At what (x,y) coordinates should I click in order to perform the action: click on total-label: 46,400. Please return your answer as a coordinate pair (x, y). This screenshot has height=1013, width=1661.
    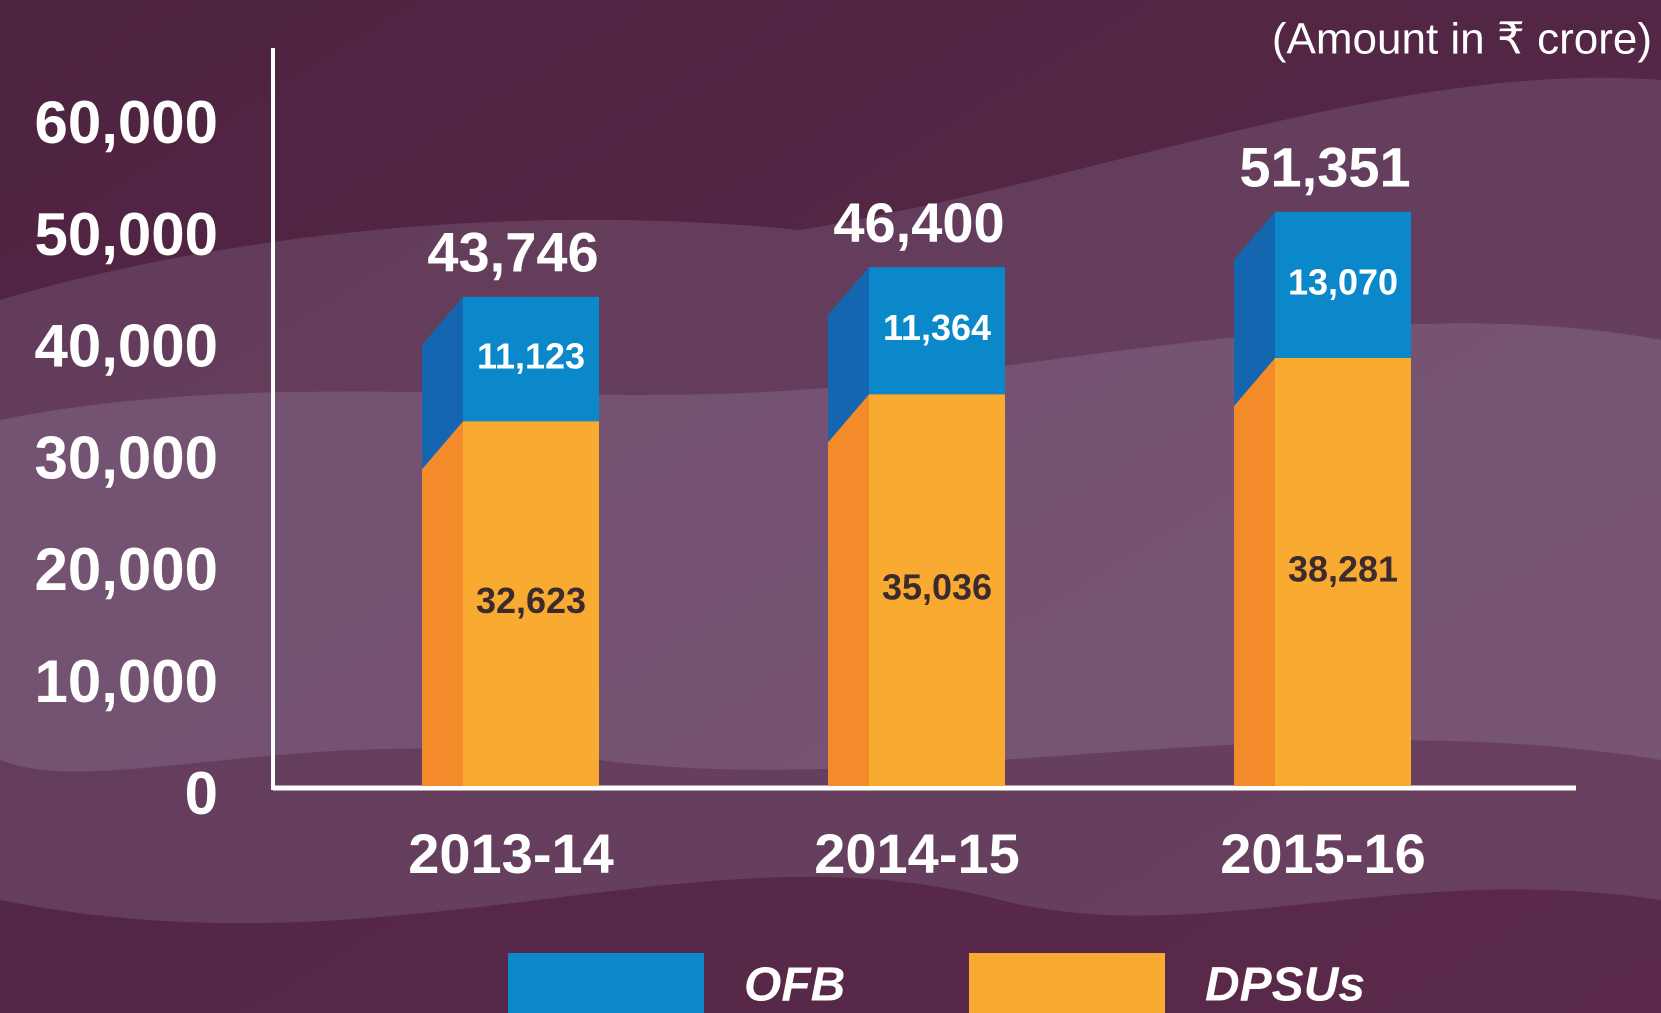
    Looking at the image, I should click on (918, 222).